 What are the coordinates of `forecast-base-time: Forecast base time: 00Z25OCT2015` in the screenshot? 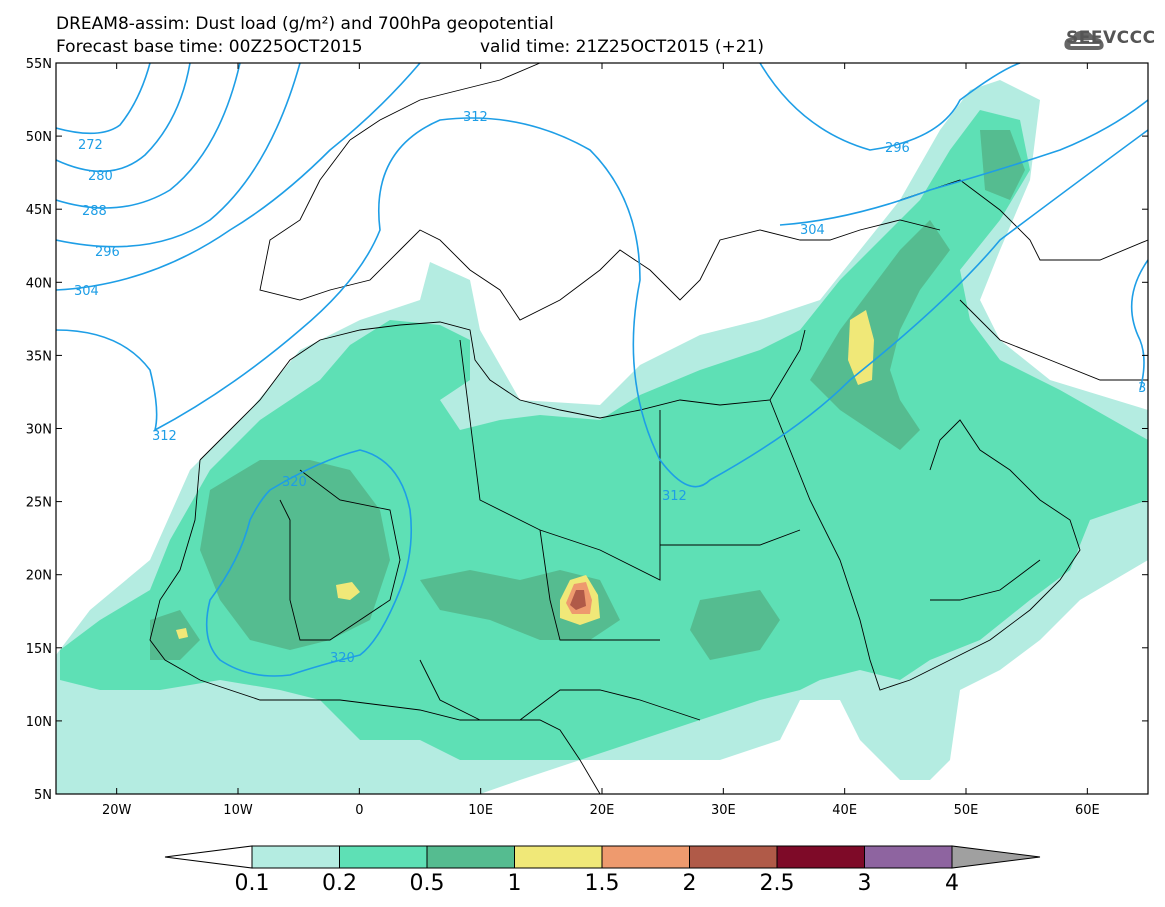 It's located at (209, 47).